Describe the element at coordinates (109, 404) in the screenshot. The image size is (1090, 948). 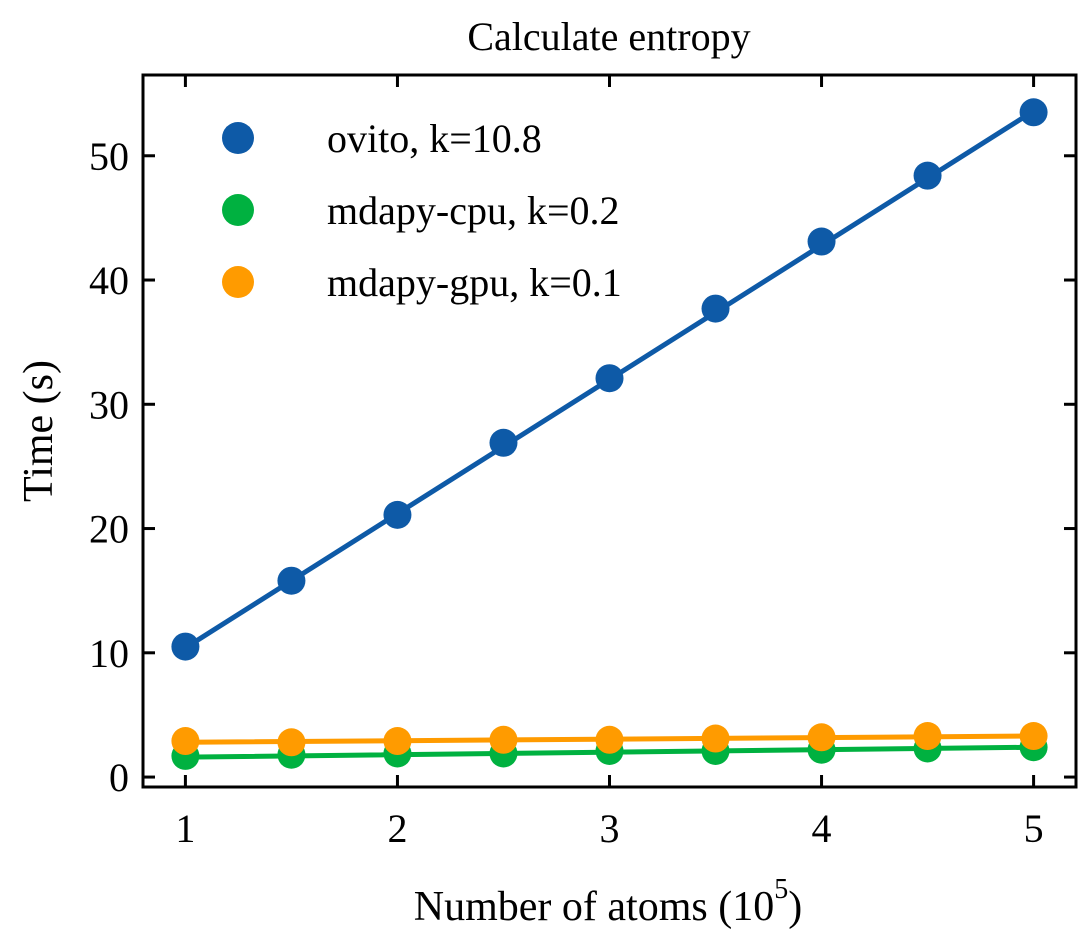
I see `y-tick-label: 30` at that location.